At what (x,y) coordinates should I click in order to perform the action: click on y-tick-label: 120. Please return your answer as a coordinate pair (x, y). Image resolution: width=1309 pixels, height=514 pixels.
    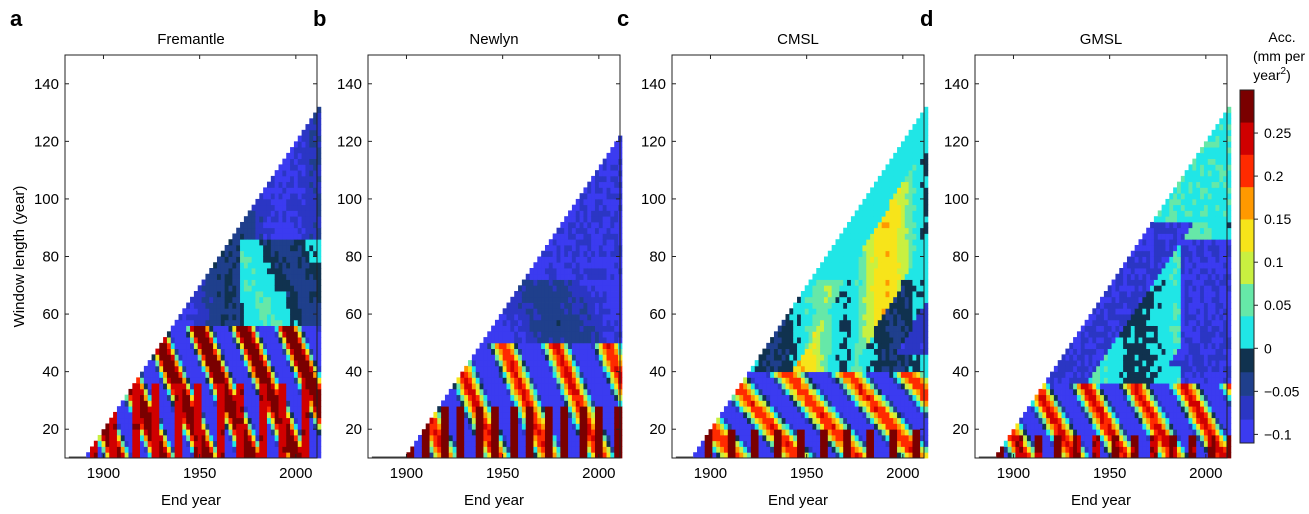
    Looking at the image, I should click on (349, 141).